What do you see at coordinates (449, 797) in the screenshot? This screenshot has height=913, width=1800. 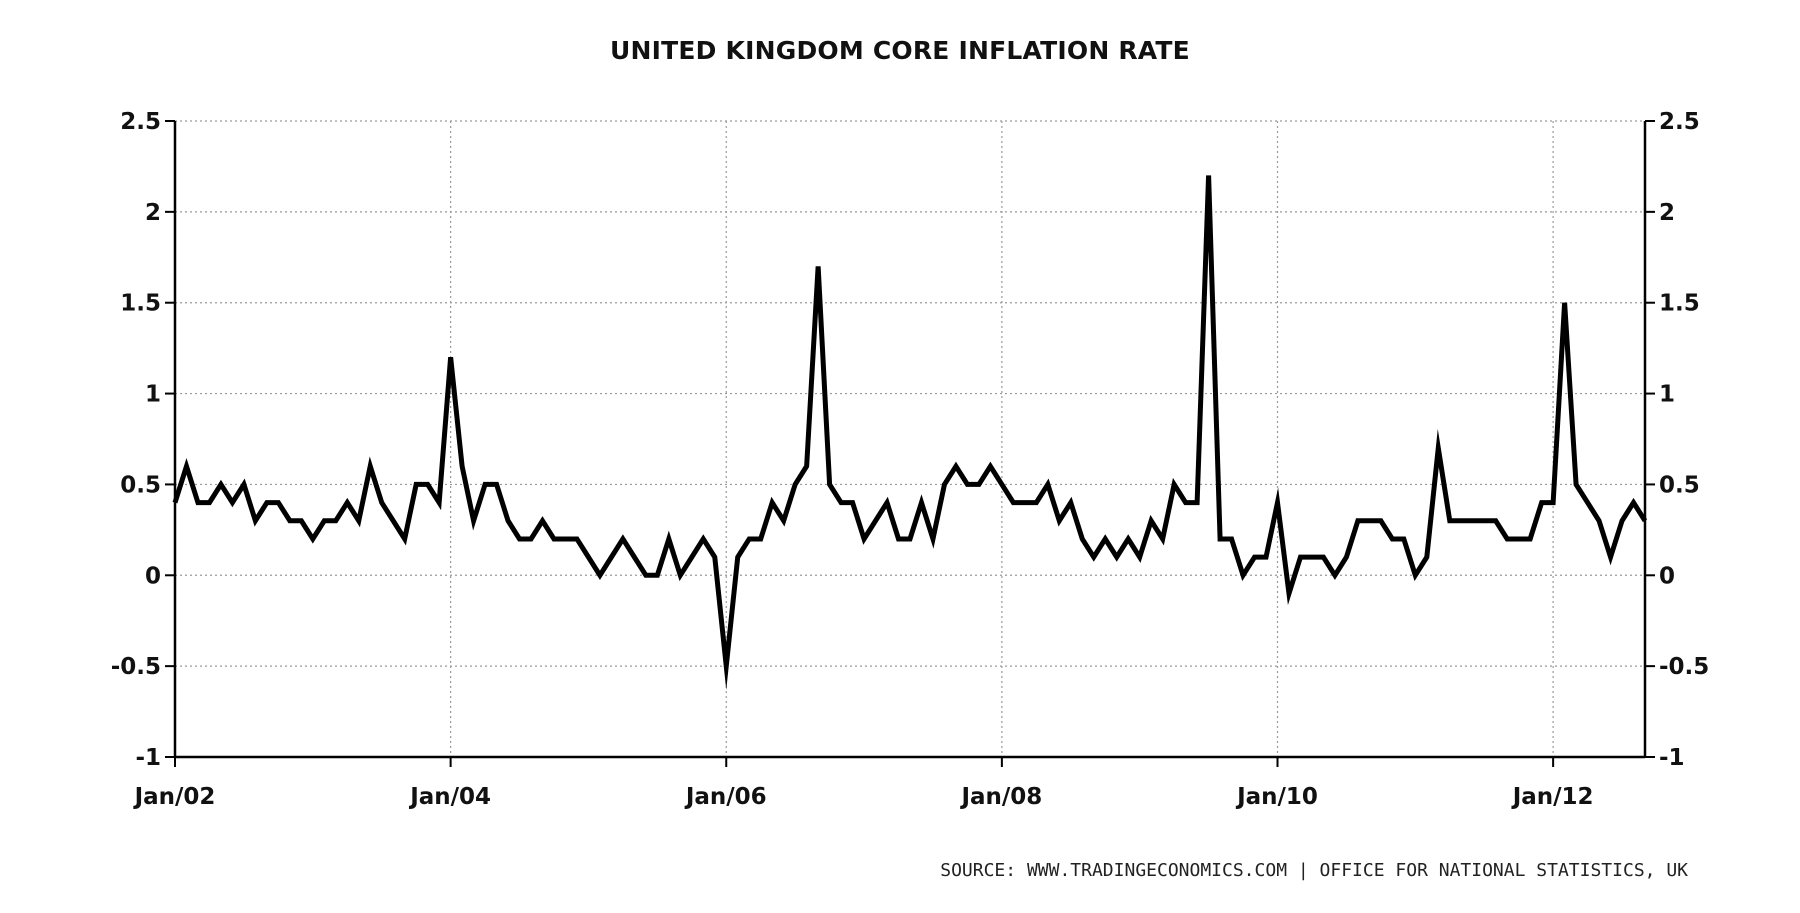 I see `x-tick-label: Jan/04` at bounding box center [449, 797].